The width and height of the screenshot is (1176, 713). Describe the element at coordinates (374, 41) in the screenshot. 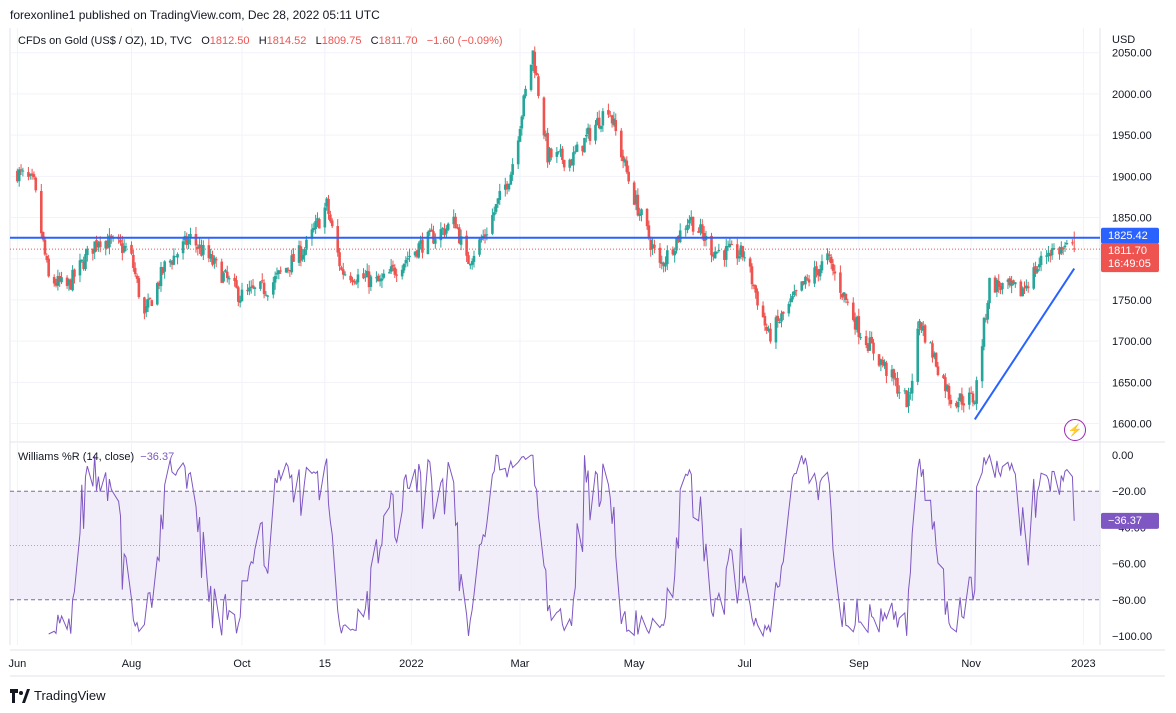

I see `close-label: C` at that location.